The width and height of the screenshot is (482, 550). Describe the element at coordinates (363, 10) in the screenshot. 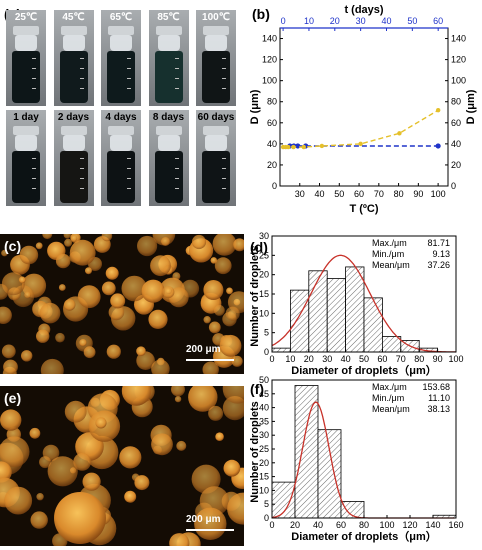

I see `x2-axis-label: t (days)` at that location.